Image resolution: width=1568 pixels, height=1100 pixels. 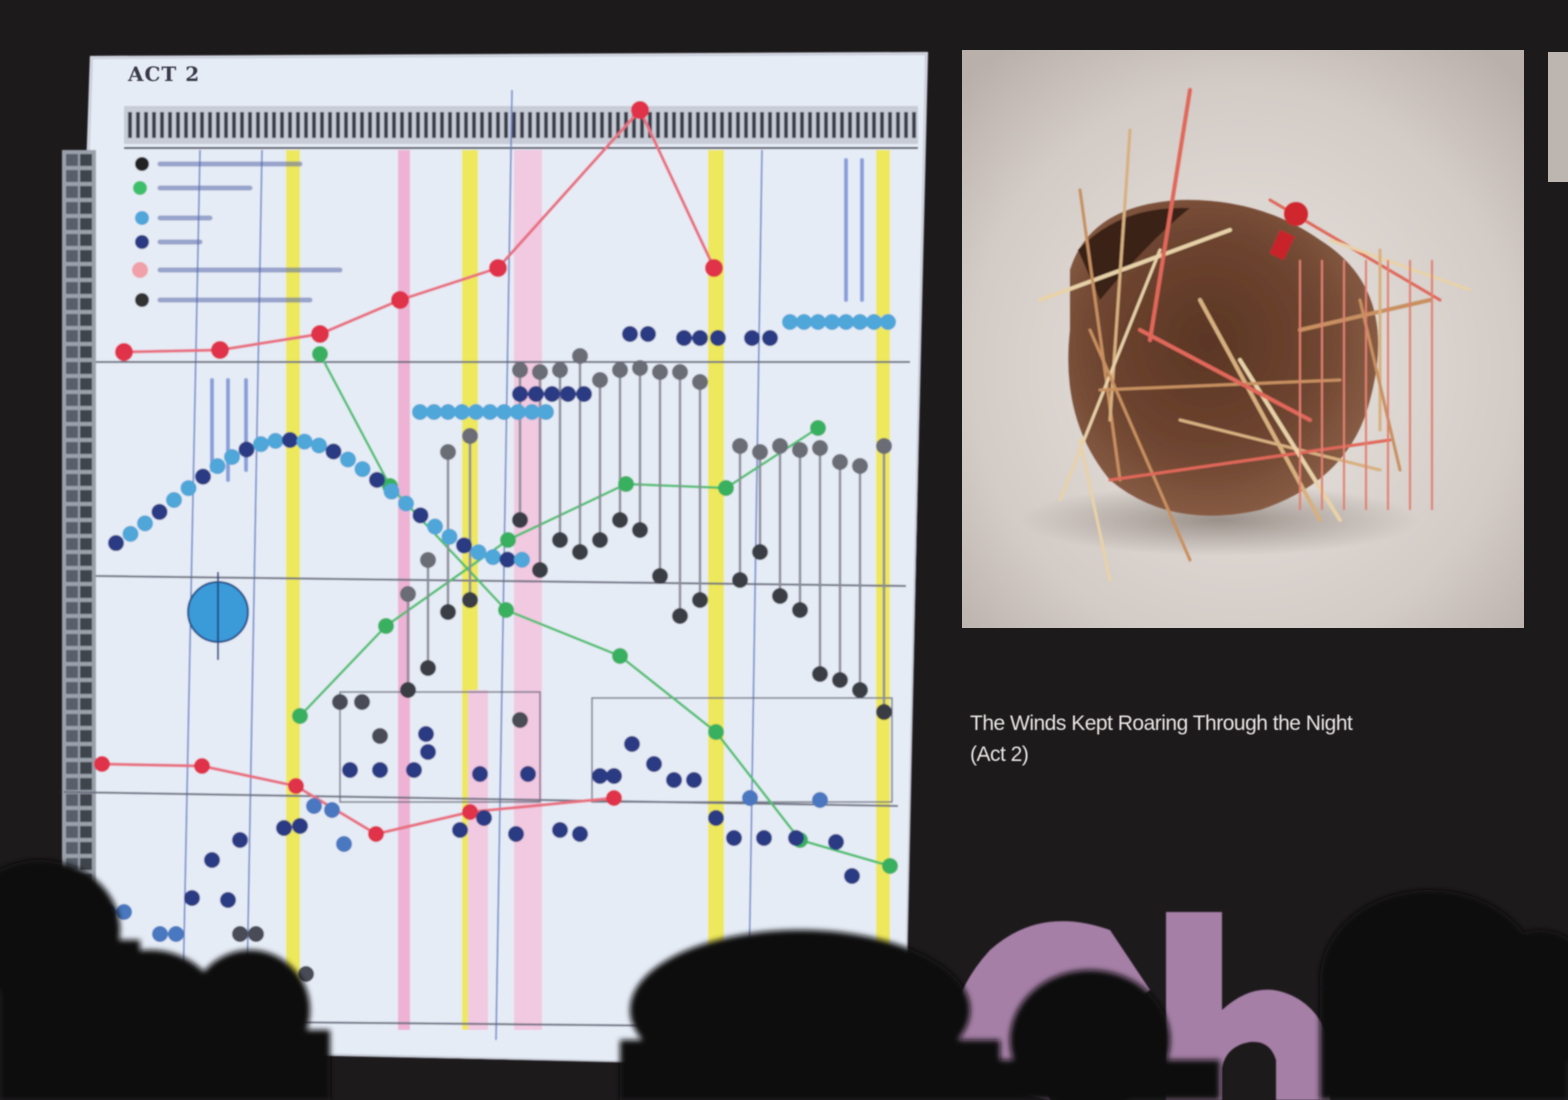 What do you see at coordinates (521, 127) in the screenshot?
I see `score-header-strip` at bounding box center [521, 127].